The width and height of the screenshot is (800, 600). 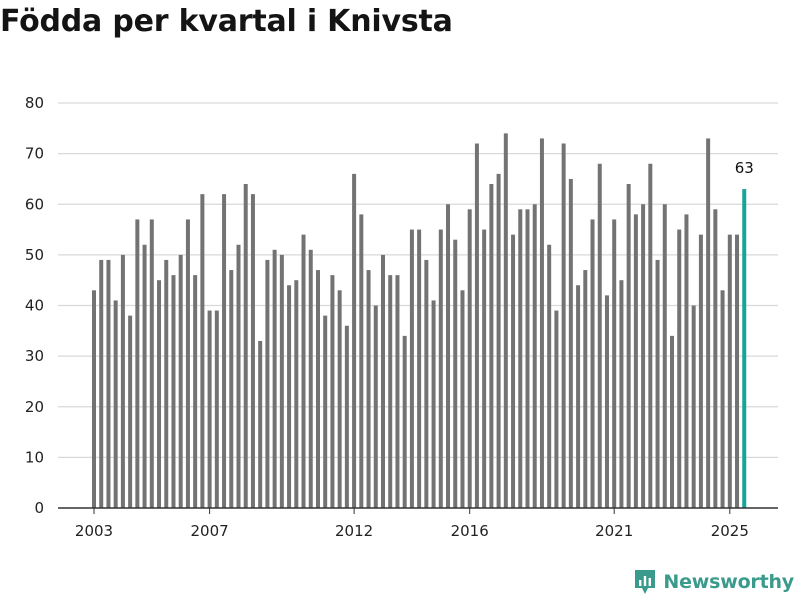 I want to click on x-tick-label: 2021, so click(x=614, y=531).